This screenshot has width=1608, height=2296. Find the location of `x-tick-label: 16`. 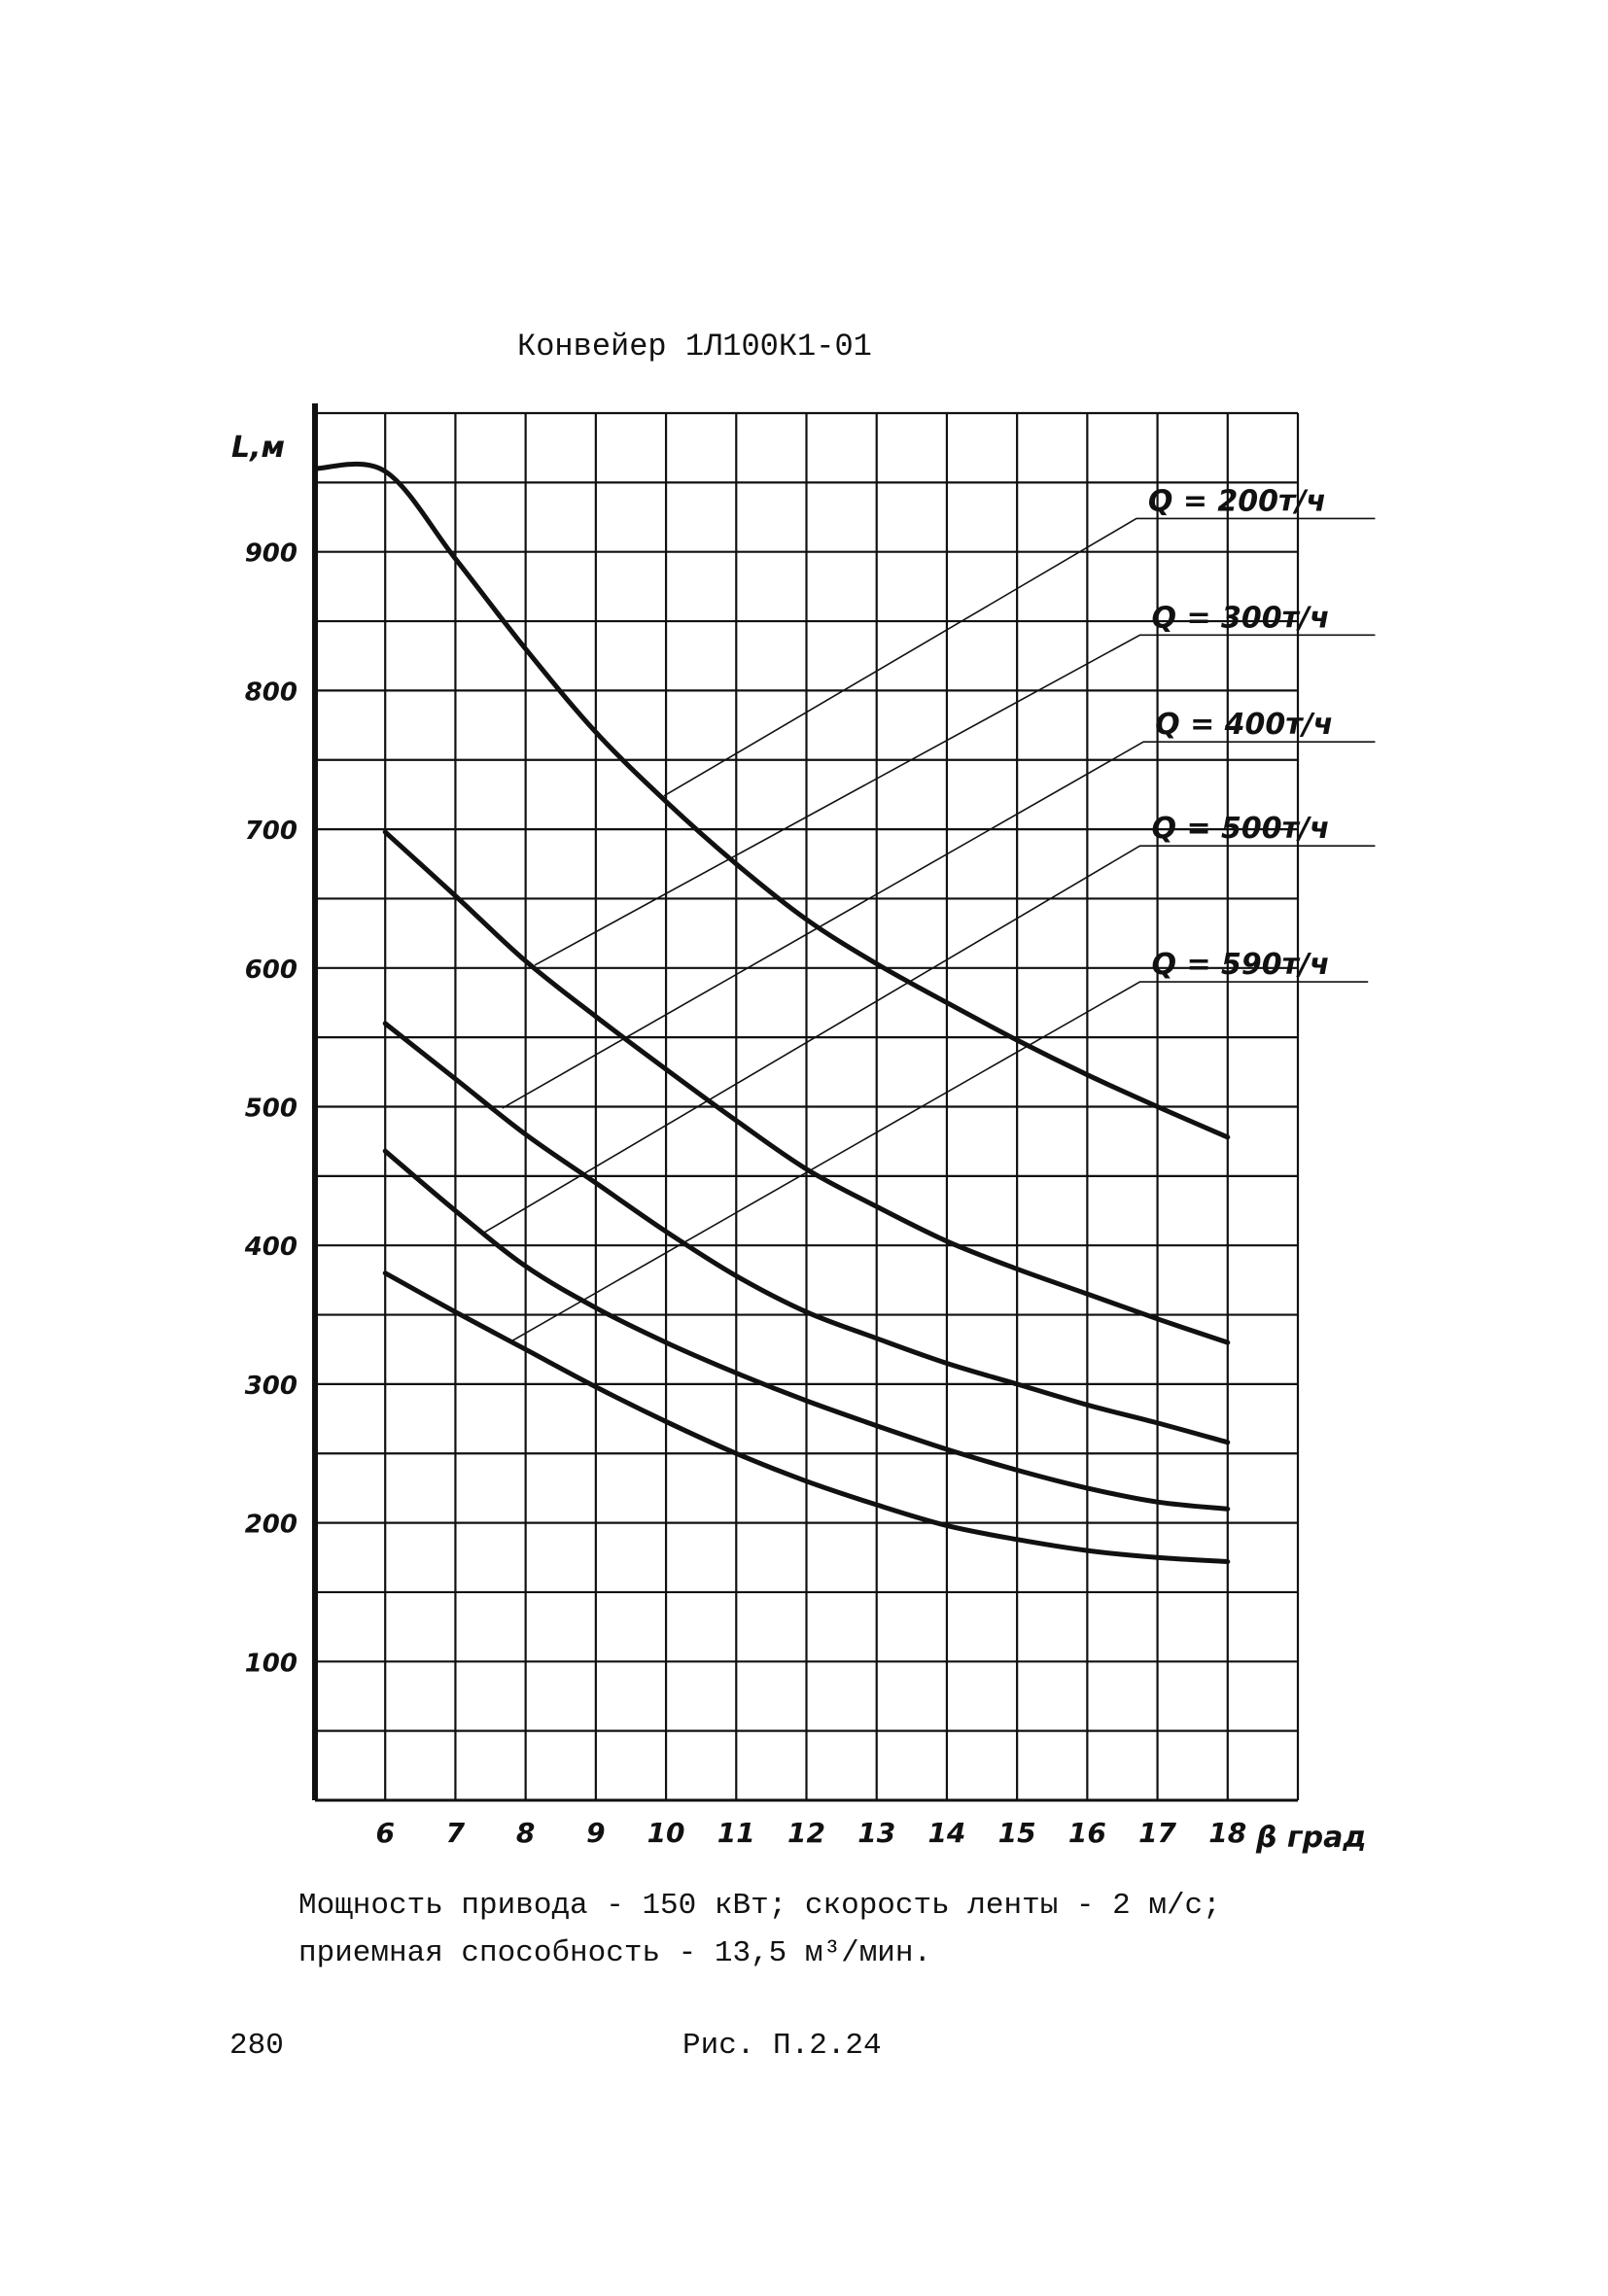

x-tick-label: 16 is located at coordinates (1087, 1833).